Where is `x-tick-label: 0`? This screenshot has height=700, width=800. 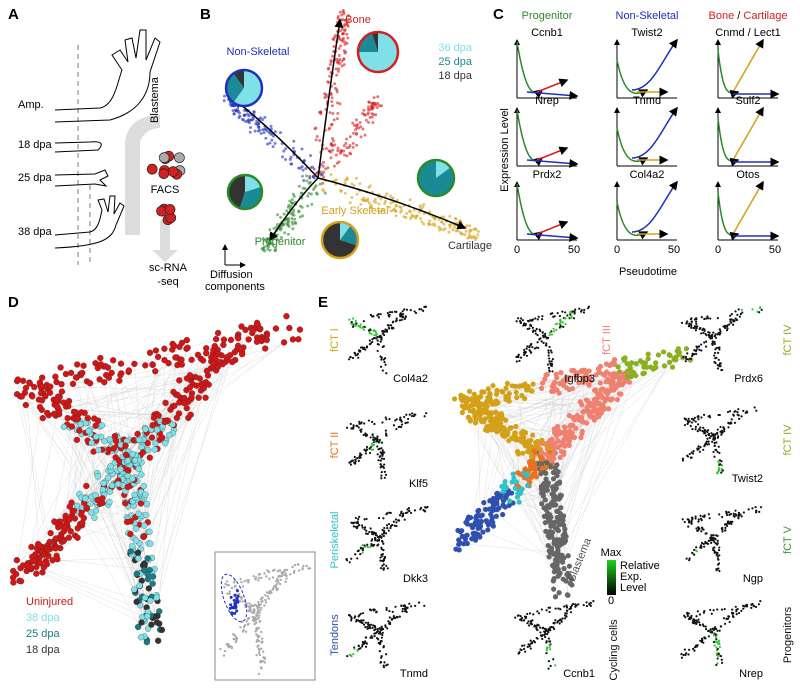
x-tick-label: 0 is located at coordinates (718, 250).